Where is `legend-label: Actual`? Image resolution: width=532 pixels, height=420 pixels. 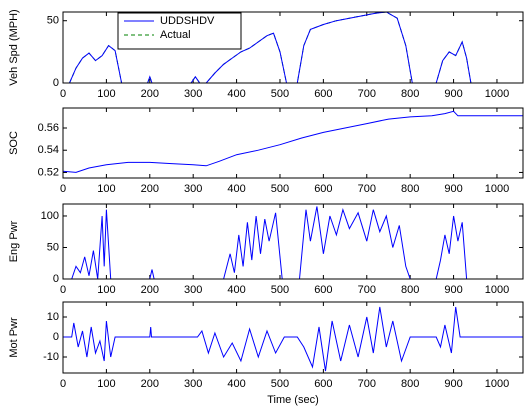 legend-label: Actual is located at coordinates (175, 35).